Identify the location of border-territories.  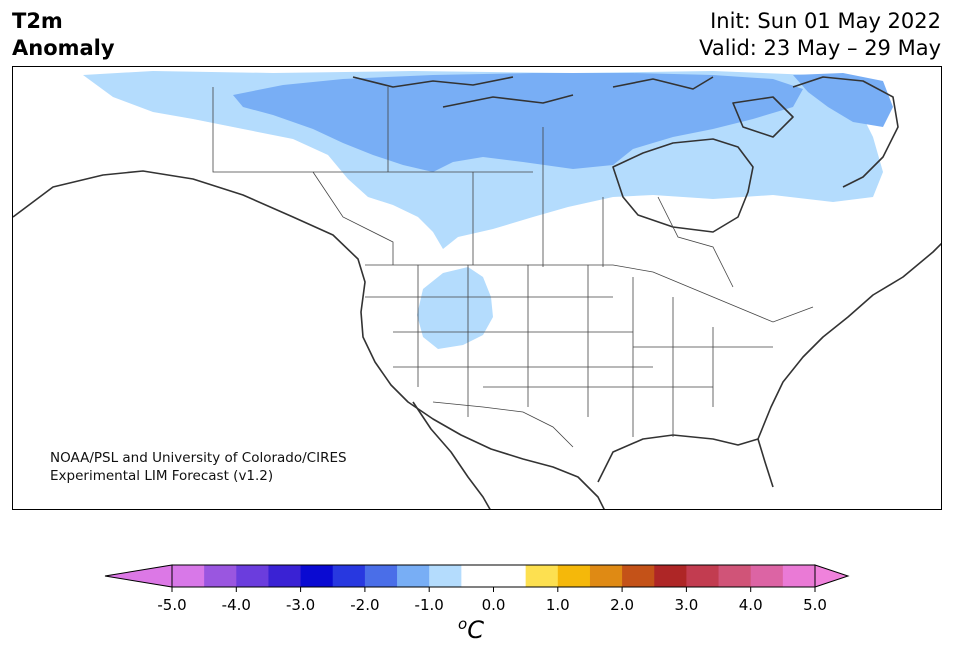
(378, 177).